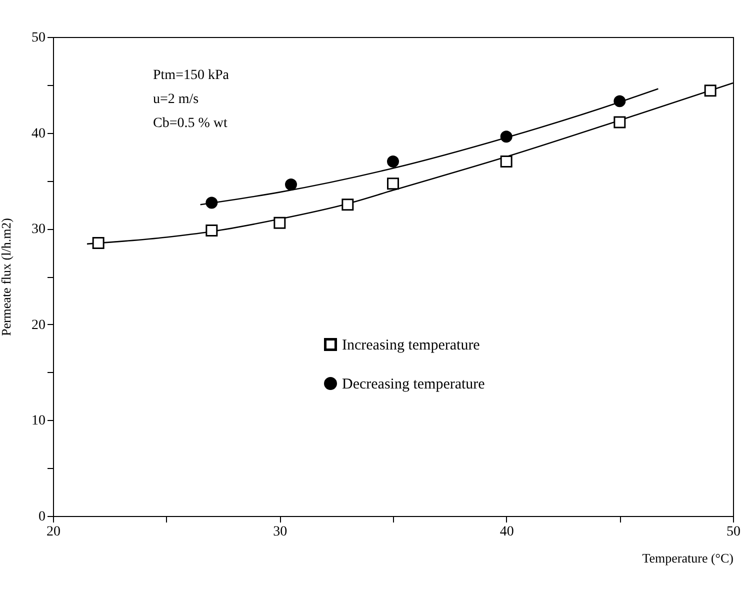 This screenshot has width=748, height=611. I want to click on x-tick-label: 50, so click(733, 532).